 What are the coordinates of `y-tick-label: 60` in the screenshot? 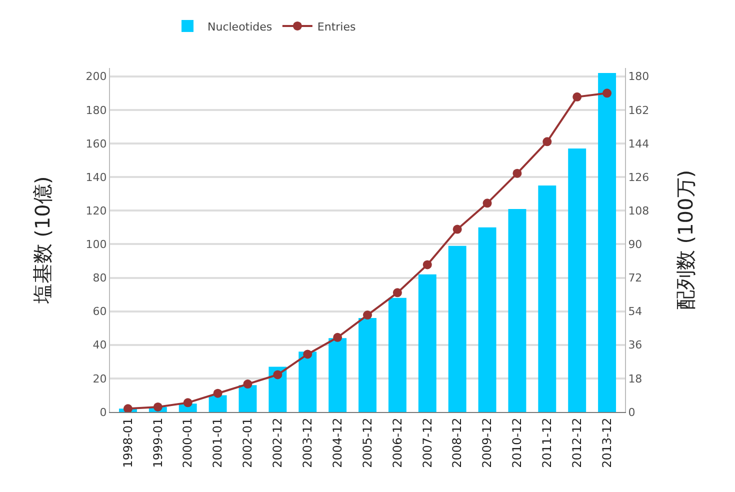 It's located at (99, 311).